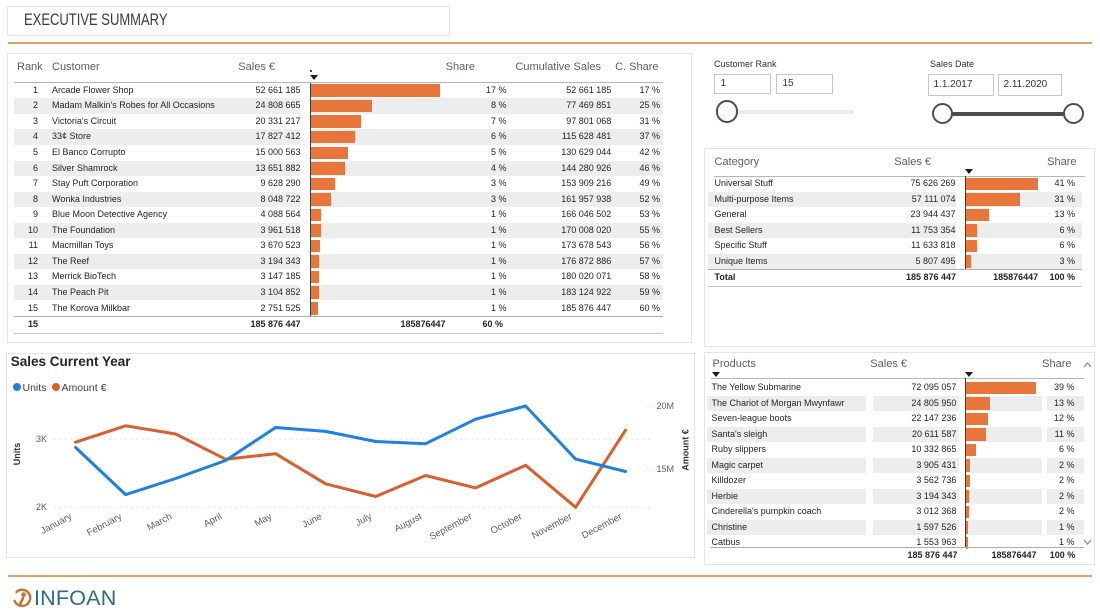  Describe the element at coordinates (409, 523) in the screenshot. I see `svg-text: August` at that location.